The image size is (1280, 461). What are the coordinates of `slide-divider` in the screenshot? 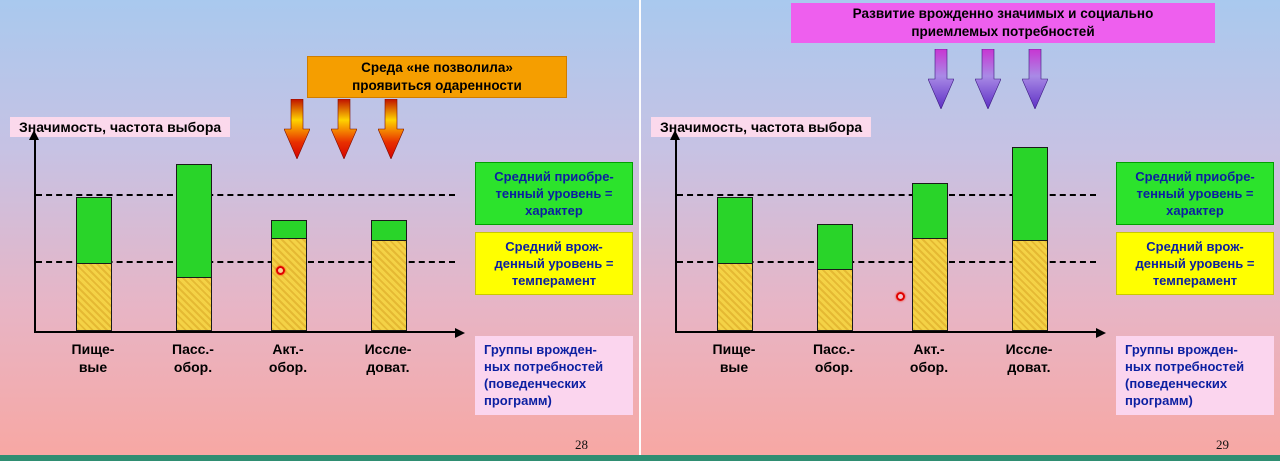 It's located at (640, 230).